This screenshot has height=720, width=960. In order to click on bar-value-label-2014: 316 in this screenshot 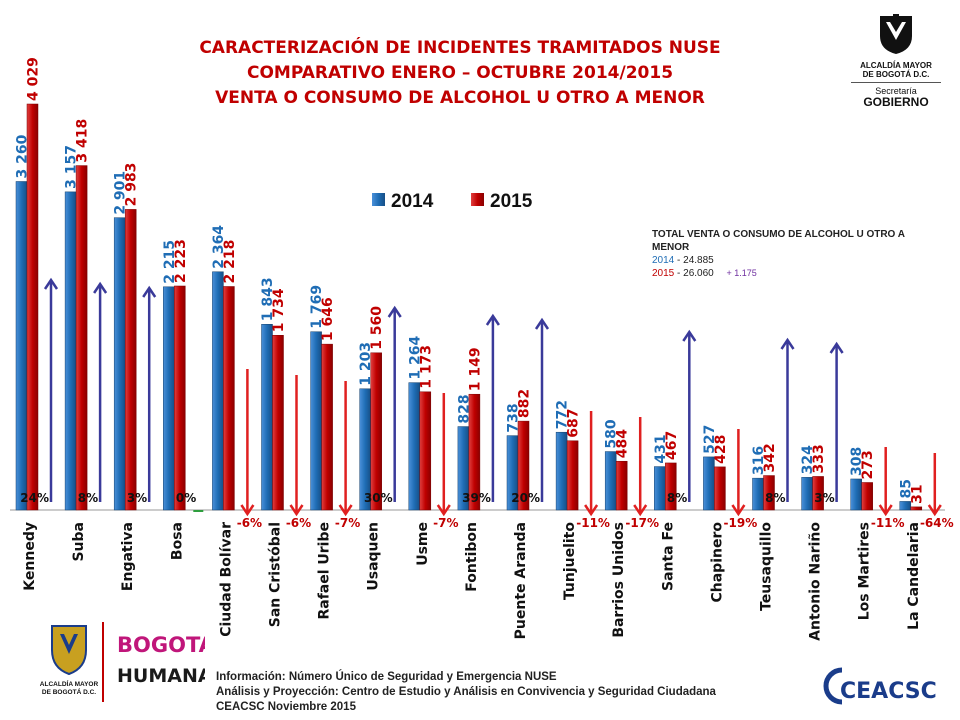, I will do `click(759, 460)`.